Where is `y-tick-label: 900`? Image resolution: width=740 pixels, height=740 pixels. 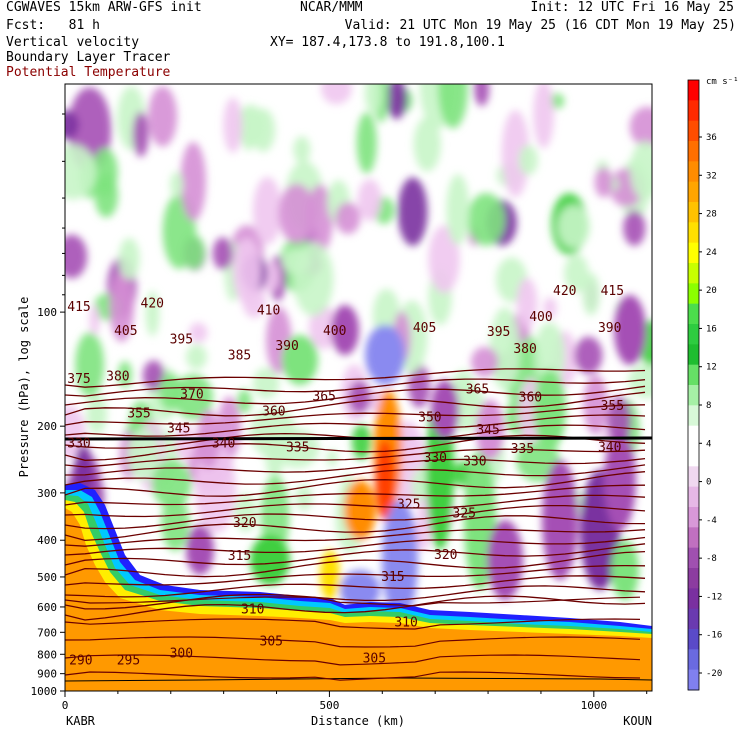 y-tick-label: 900 is located at coordinates (47, 674).